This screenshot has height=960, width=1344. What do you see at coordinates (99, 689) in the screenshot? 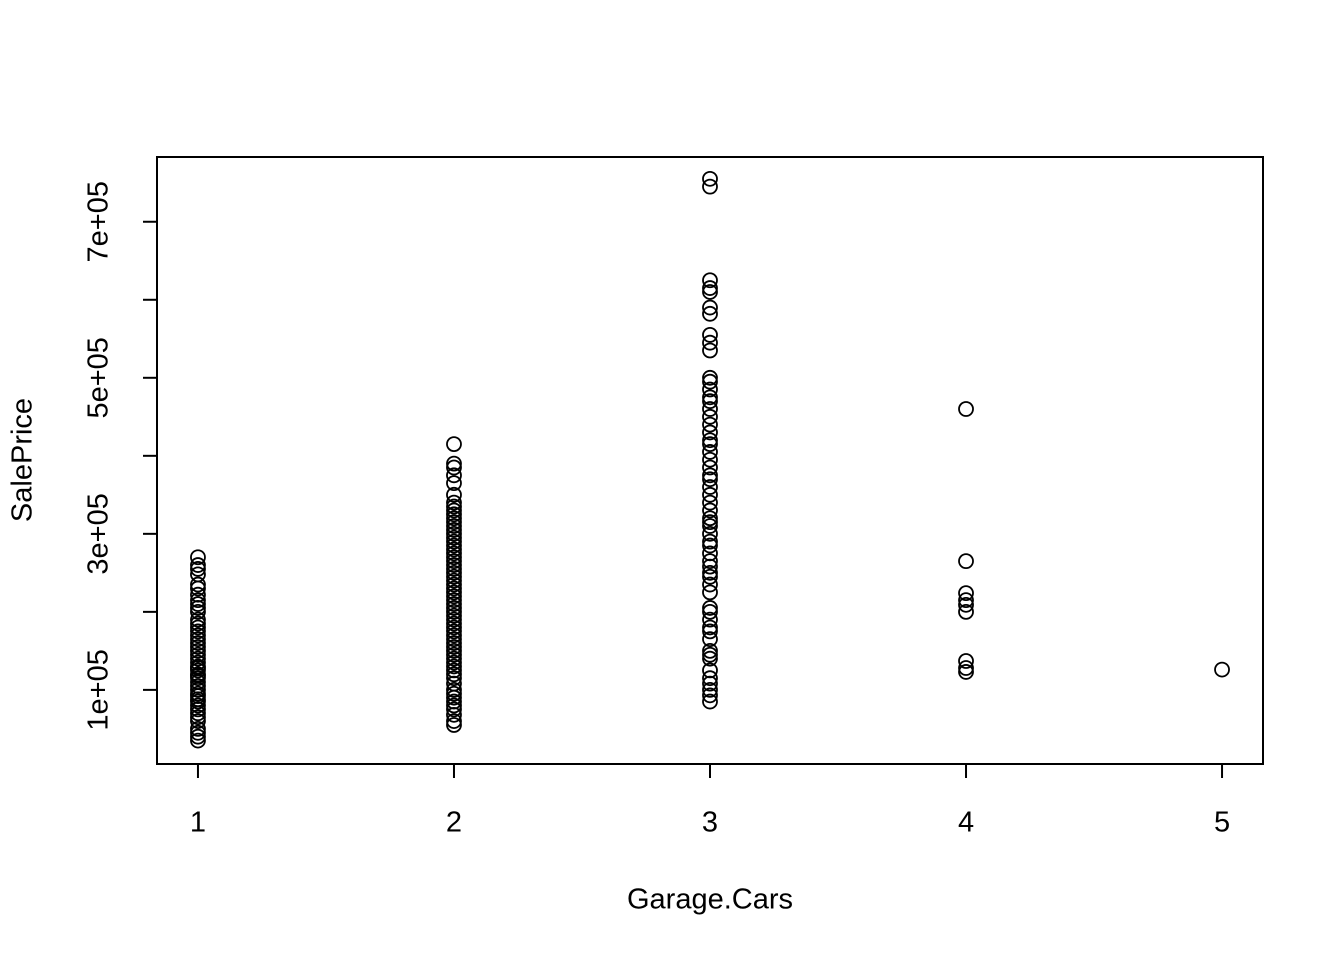
I see `y-tick-label: 1e+05` at bounding box center [99, 689].